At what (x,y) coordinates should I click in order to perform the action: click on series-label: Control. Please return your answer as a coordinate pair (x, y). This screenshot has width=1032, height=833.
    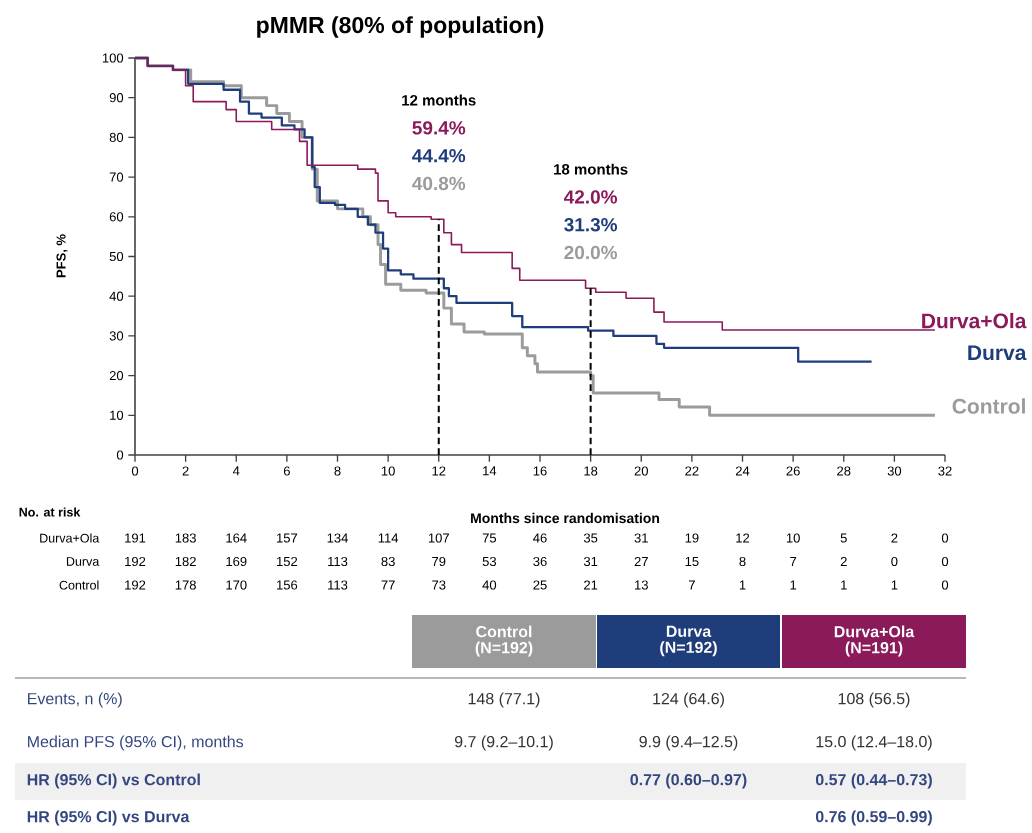
    Looking at the image, I should click on (988, 406).